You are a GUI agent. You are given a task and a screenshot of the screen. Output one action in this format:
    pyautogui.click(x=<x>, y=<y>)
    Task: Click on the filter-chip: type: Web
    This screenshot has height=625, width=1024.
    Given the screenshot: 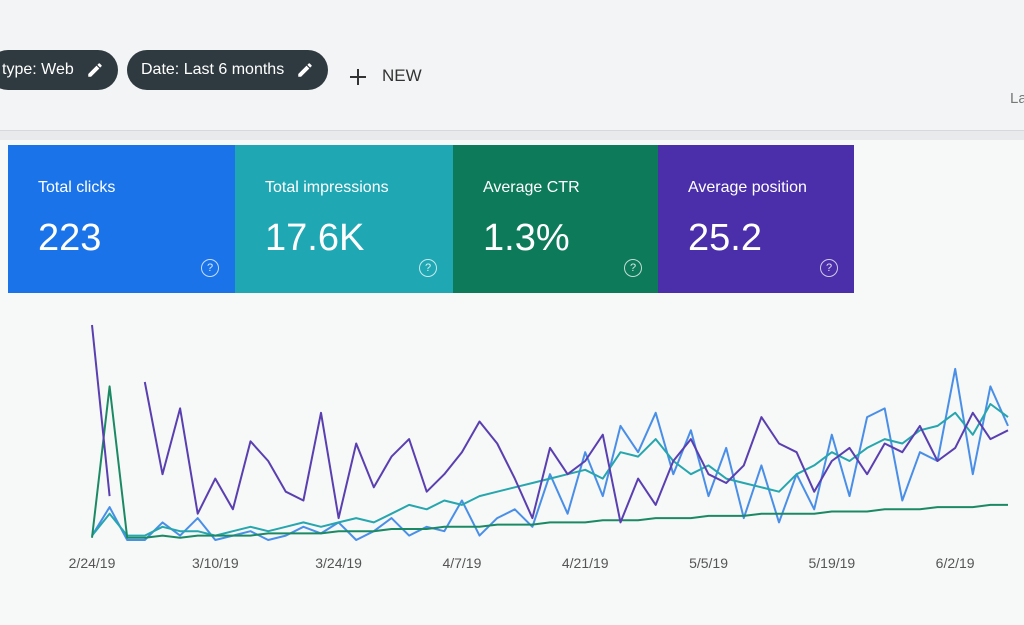 What is the action you would take?
    pyautogui.click(x=59, y=70)
    